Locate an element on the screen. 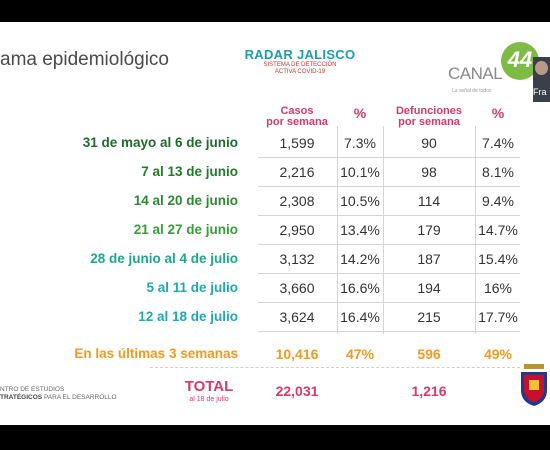 This screenshot has height=450, width=550. cases-pct-cell: 14.2% is located at coordinates (360, 259).